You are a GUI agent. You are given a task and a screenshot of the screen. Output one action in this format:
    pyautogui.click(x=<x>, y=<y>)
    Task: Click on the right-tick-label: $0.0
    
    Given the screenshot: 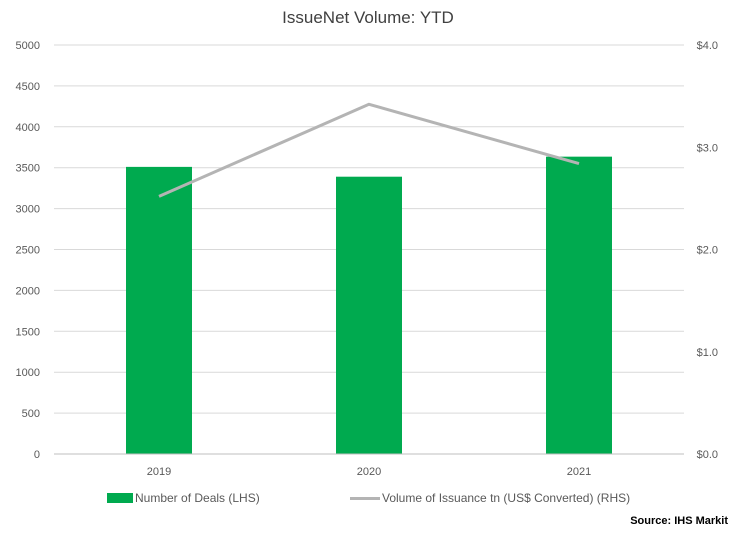 What is the action you would take?
    pyautogui.click(x=707, y=455)
    